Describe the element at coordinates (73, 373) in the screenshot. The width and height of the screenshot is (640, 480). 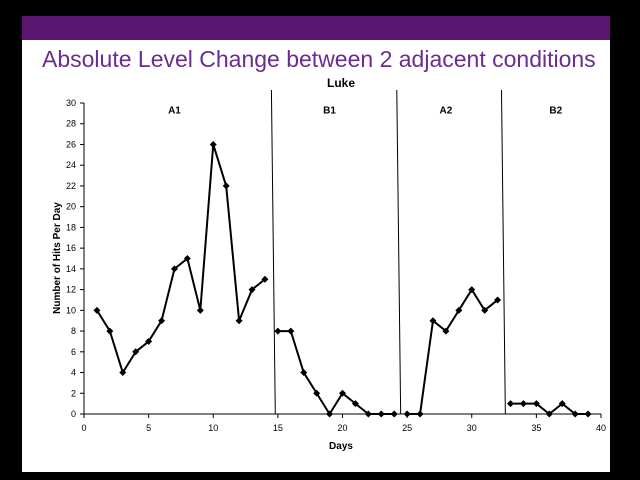
I see `y-tick-label: 4` at that location.